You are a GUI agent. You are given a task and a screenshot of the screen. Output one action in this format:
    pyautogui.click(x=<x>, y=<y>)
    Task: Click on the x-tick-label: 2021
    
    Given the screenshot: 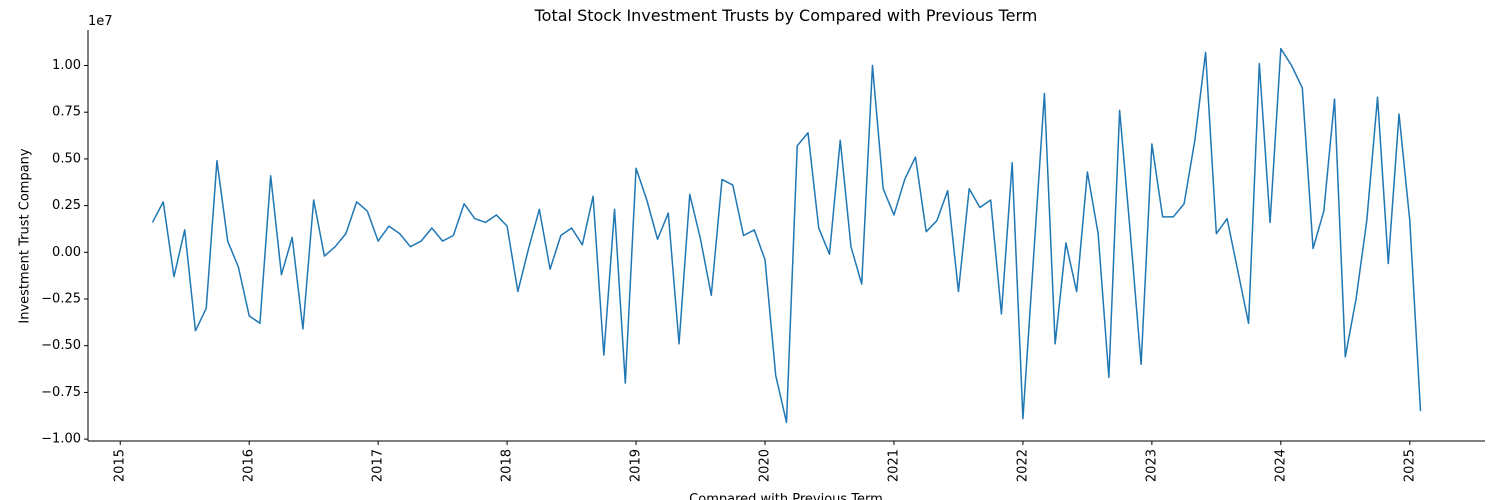 What is the action you would take?
    pyautogui.click(x=893, y=465)
    